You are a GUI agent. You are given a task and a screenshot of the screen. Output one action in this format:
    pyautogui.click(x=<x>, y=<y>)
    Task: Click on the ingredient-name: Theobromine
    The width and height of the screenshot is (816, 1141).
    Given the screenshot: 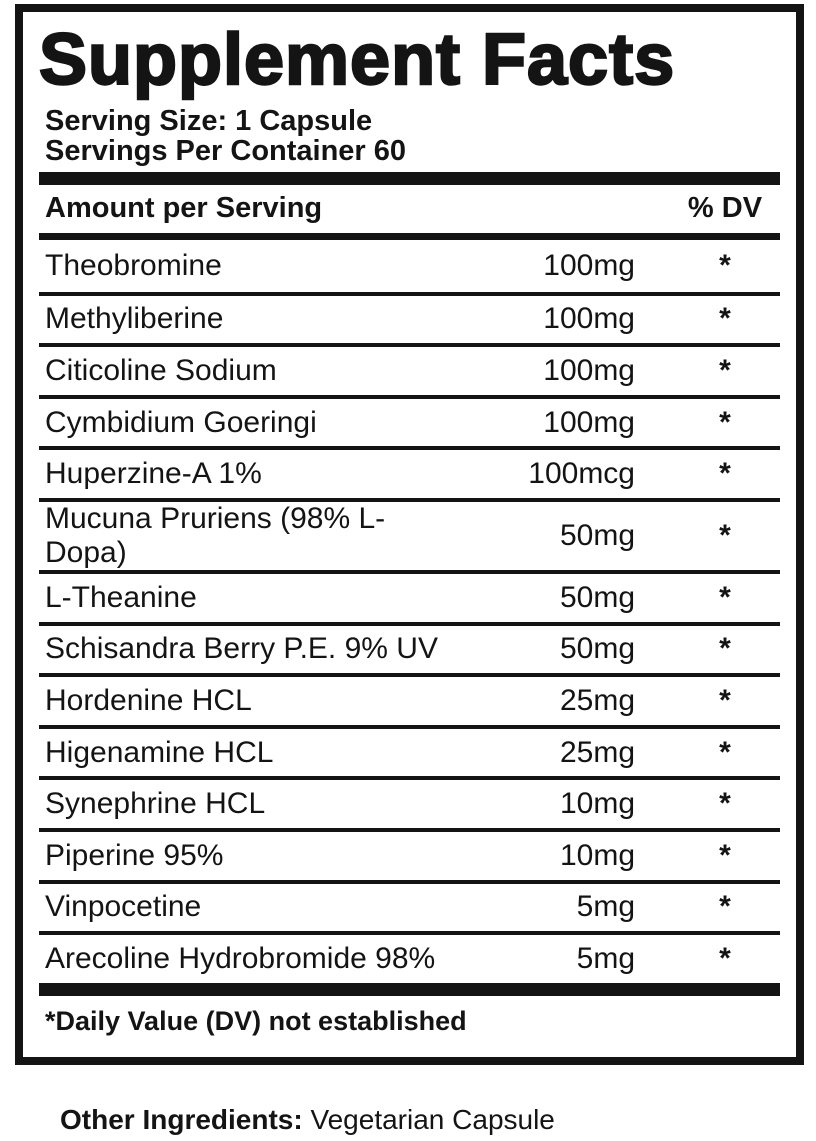 What is the action you would take?
    pyautogui.click(x=133, y=265)
    